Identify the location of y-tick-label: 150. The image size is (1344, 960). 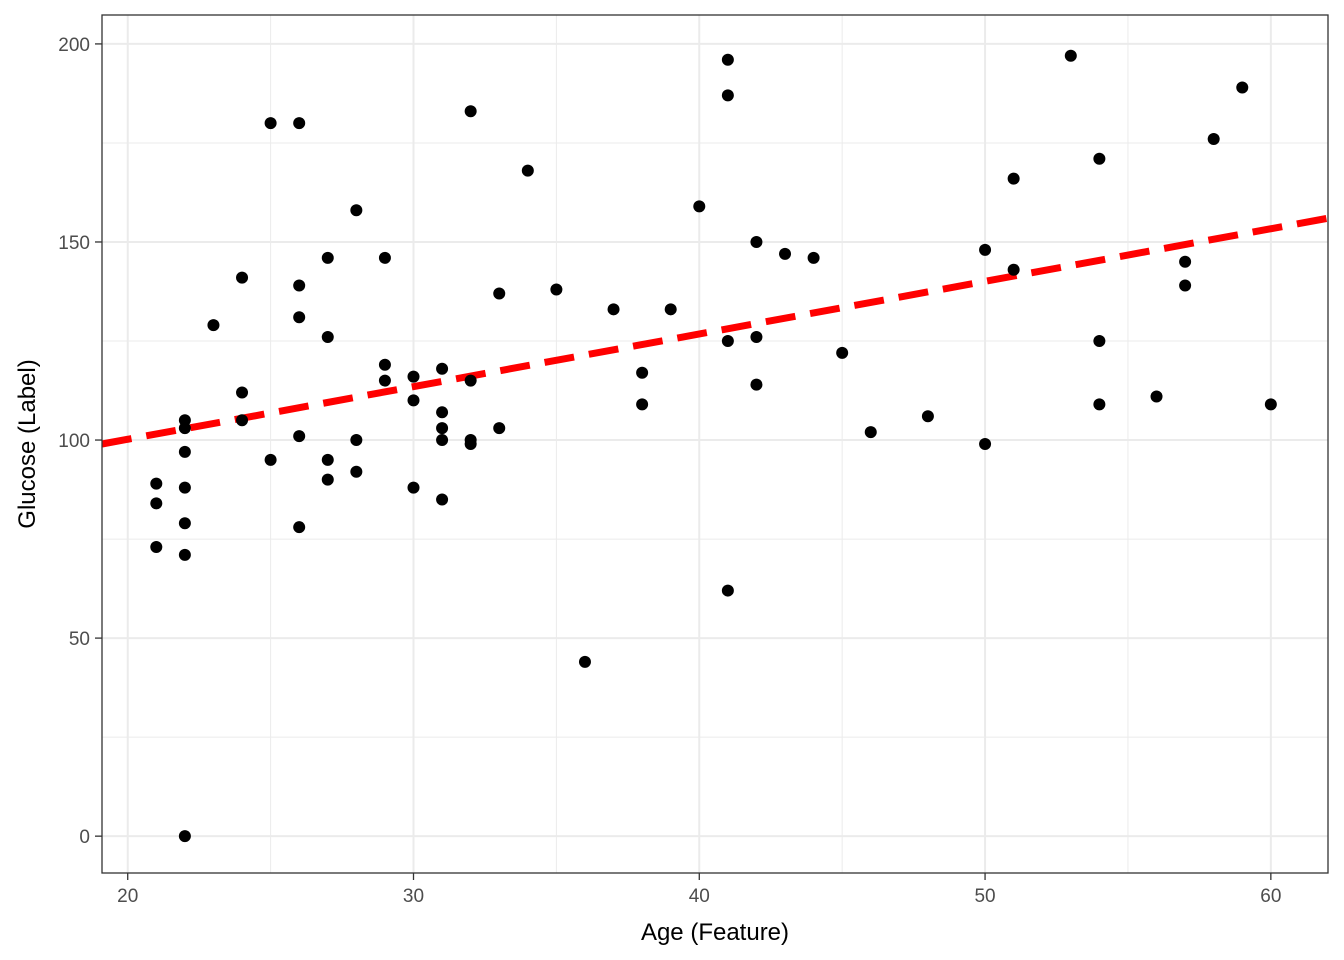
(74, 243).